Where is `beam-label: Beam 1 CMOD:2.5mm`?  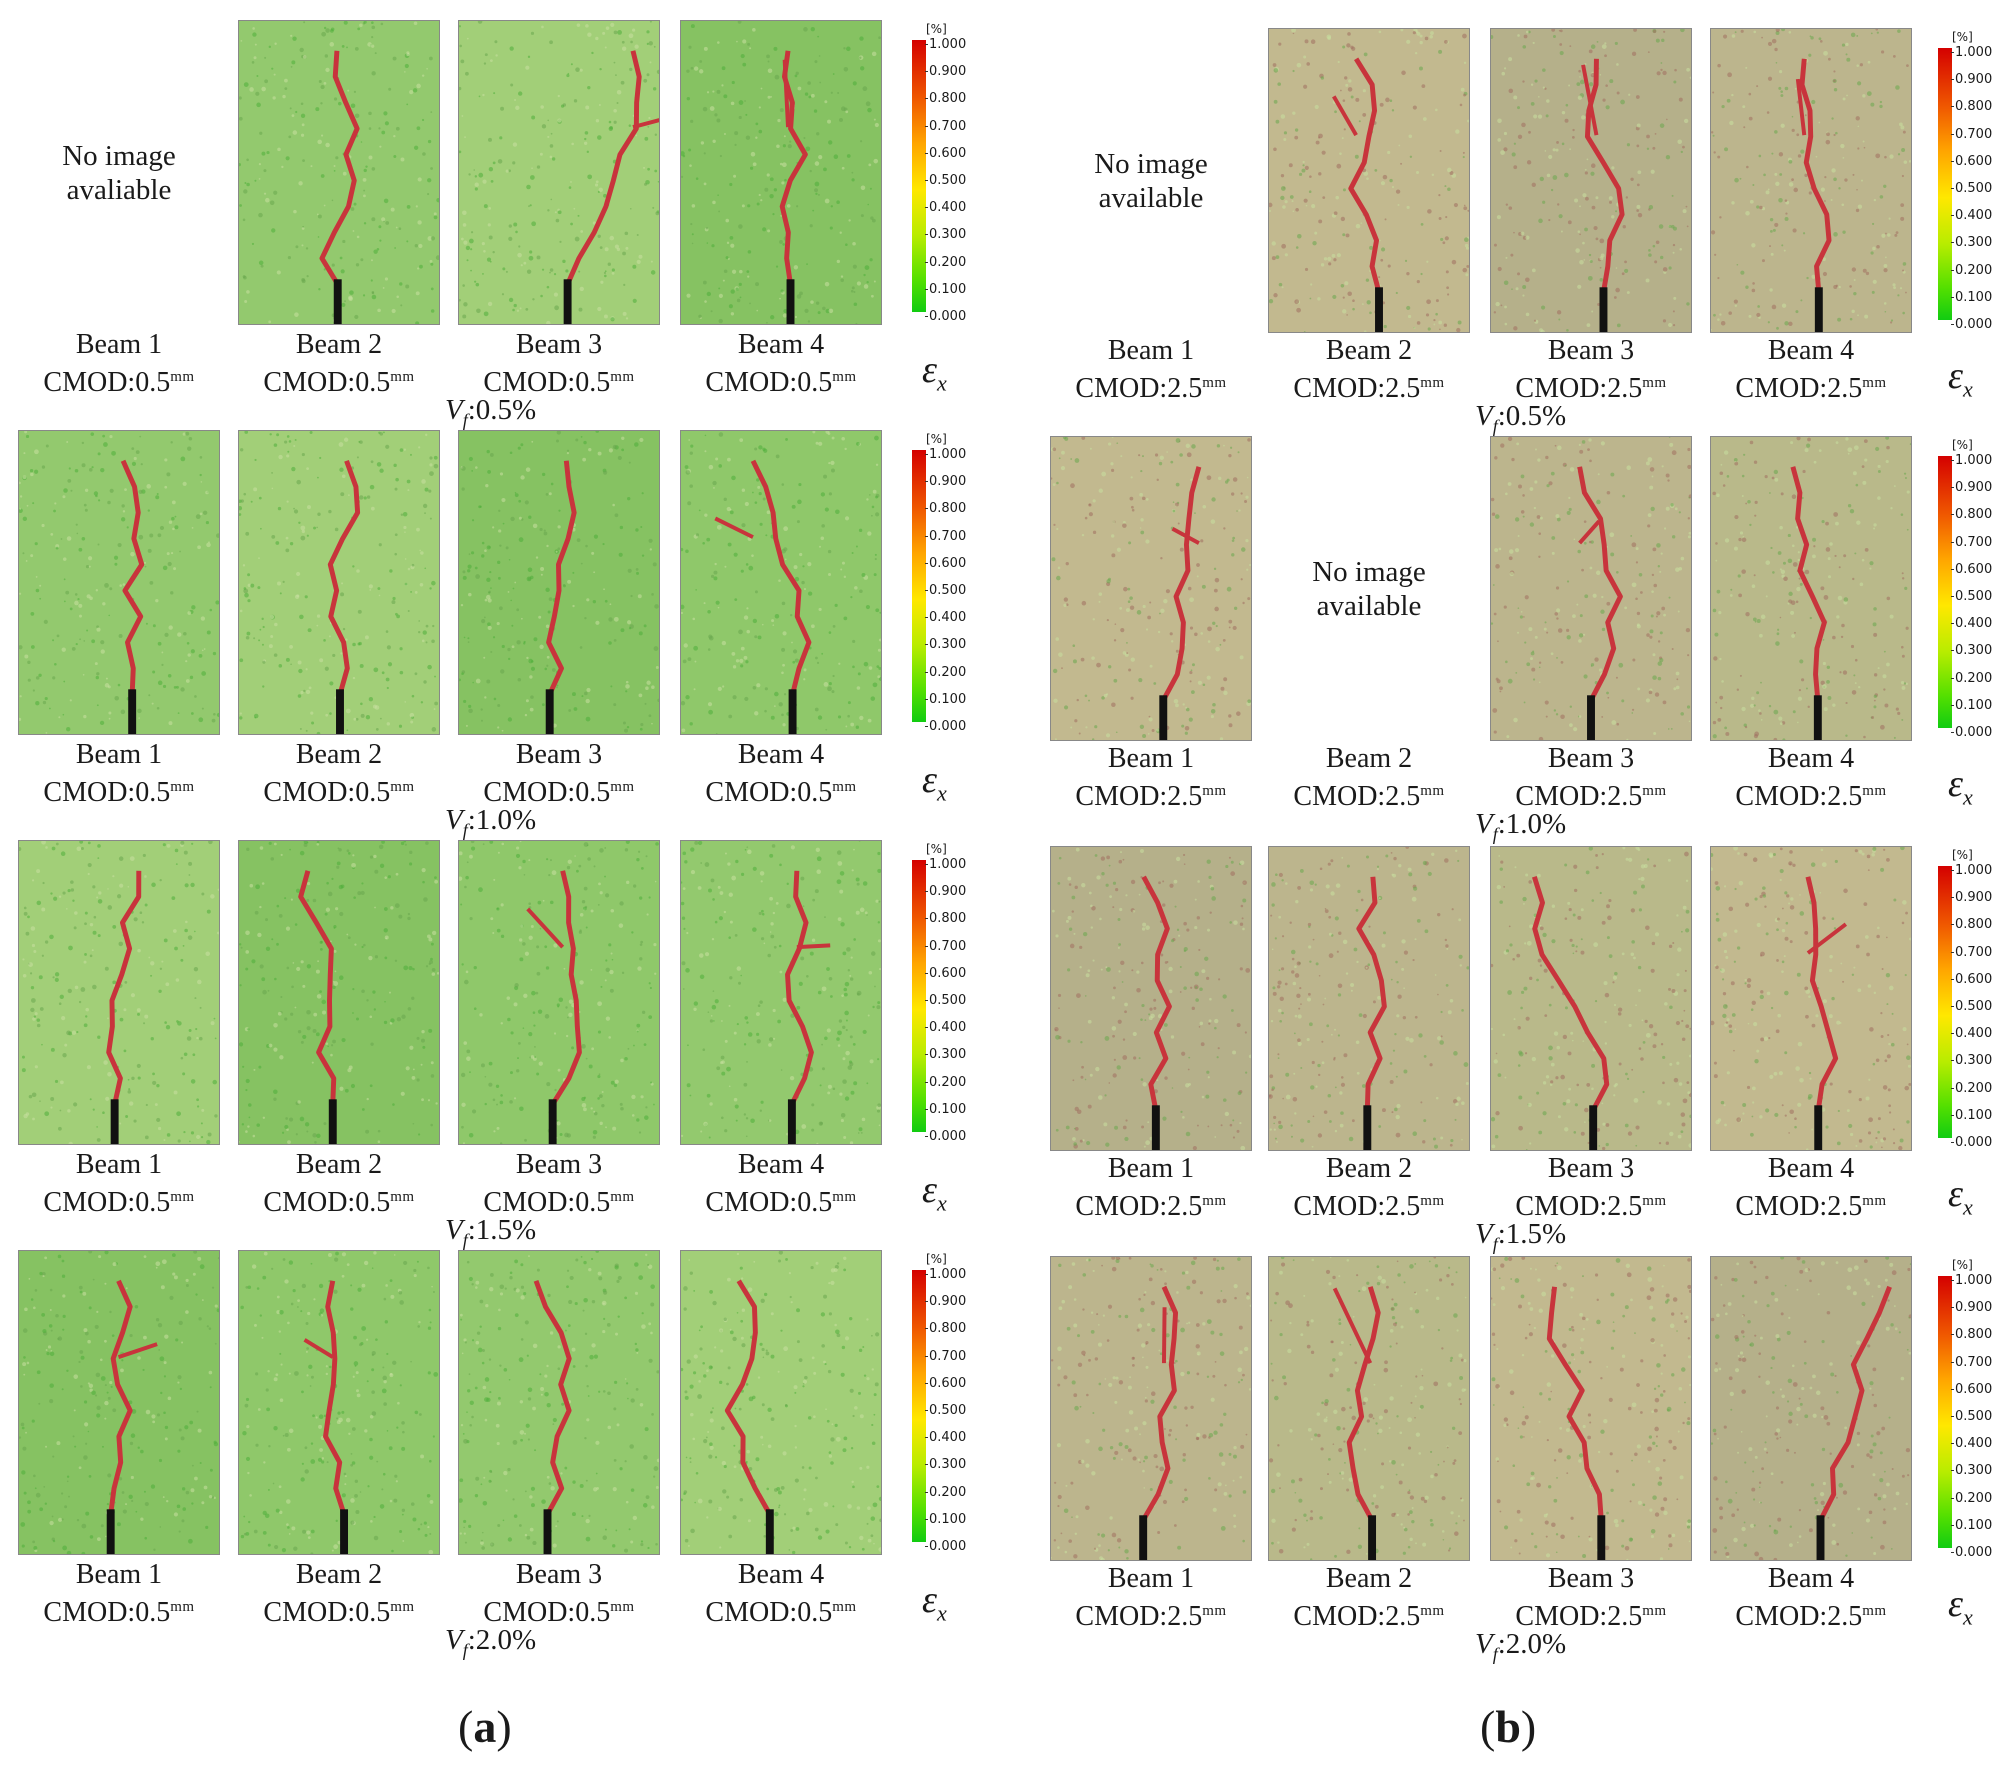 beam-label: Beam 1 CMOD:2.5mm is located at coordinates (1151, 369).